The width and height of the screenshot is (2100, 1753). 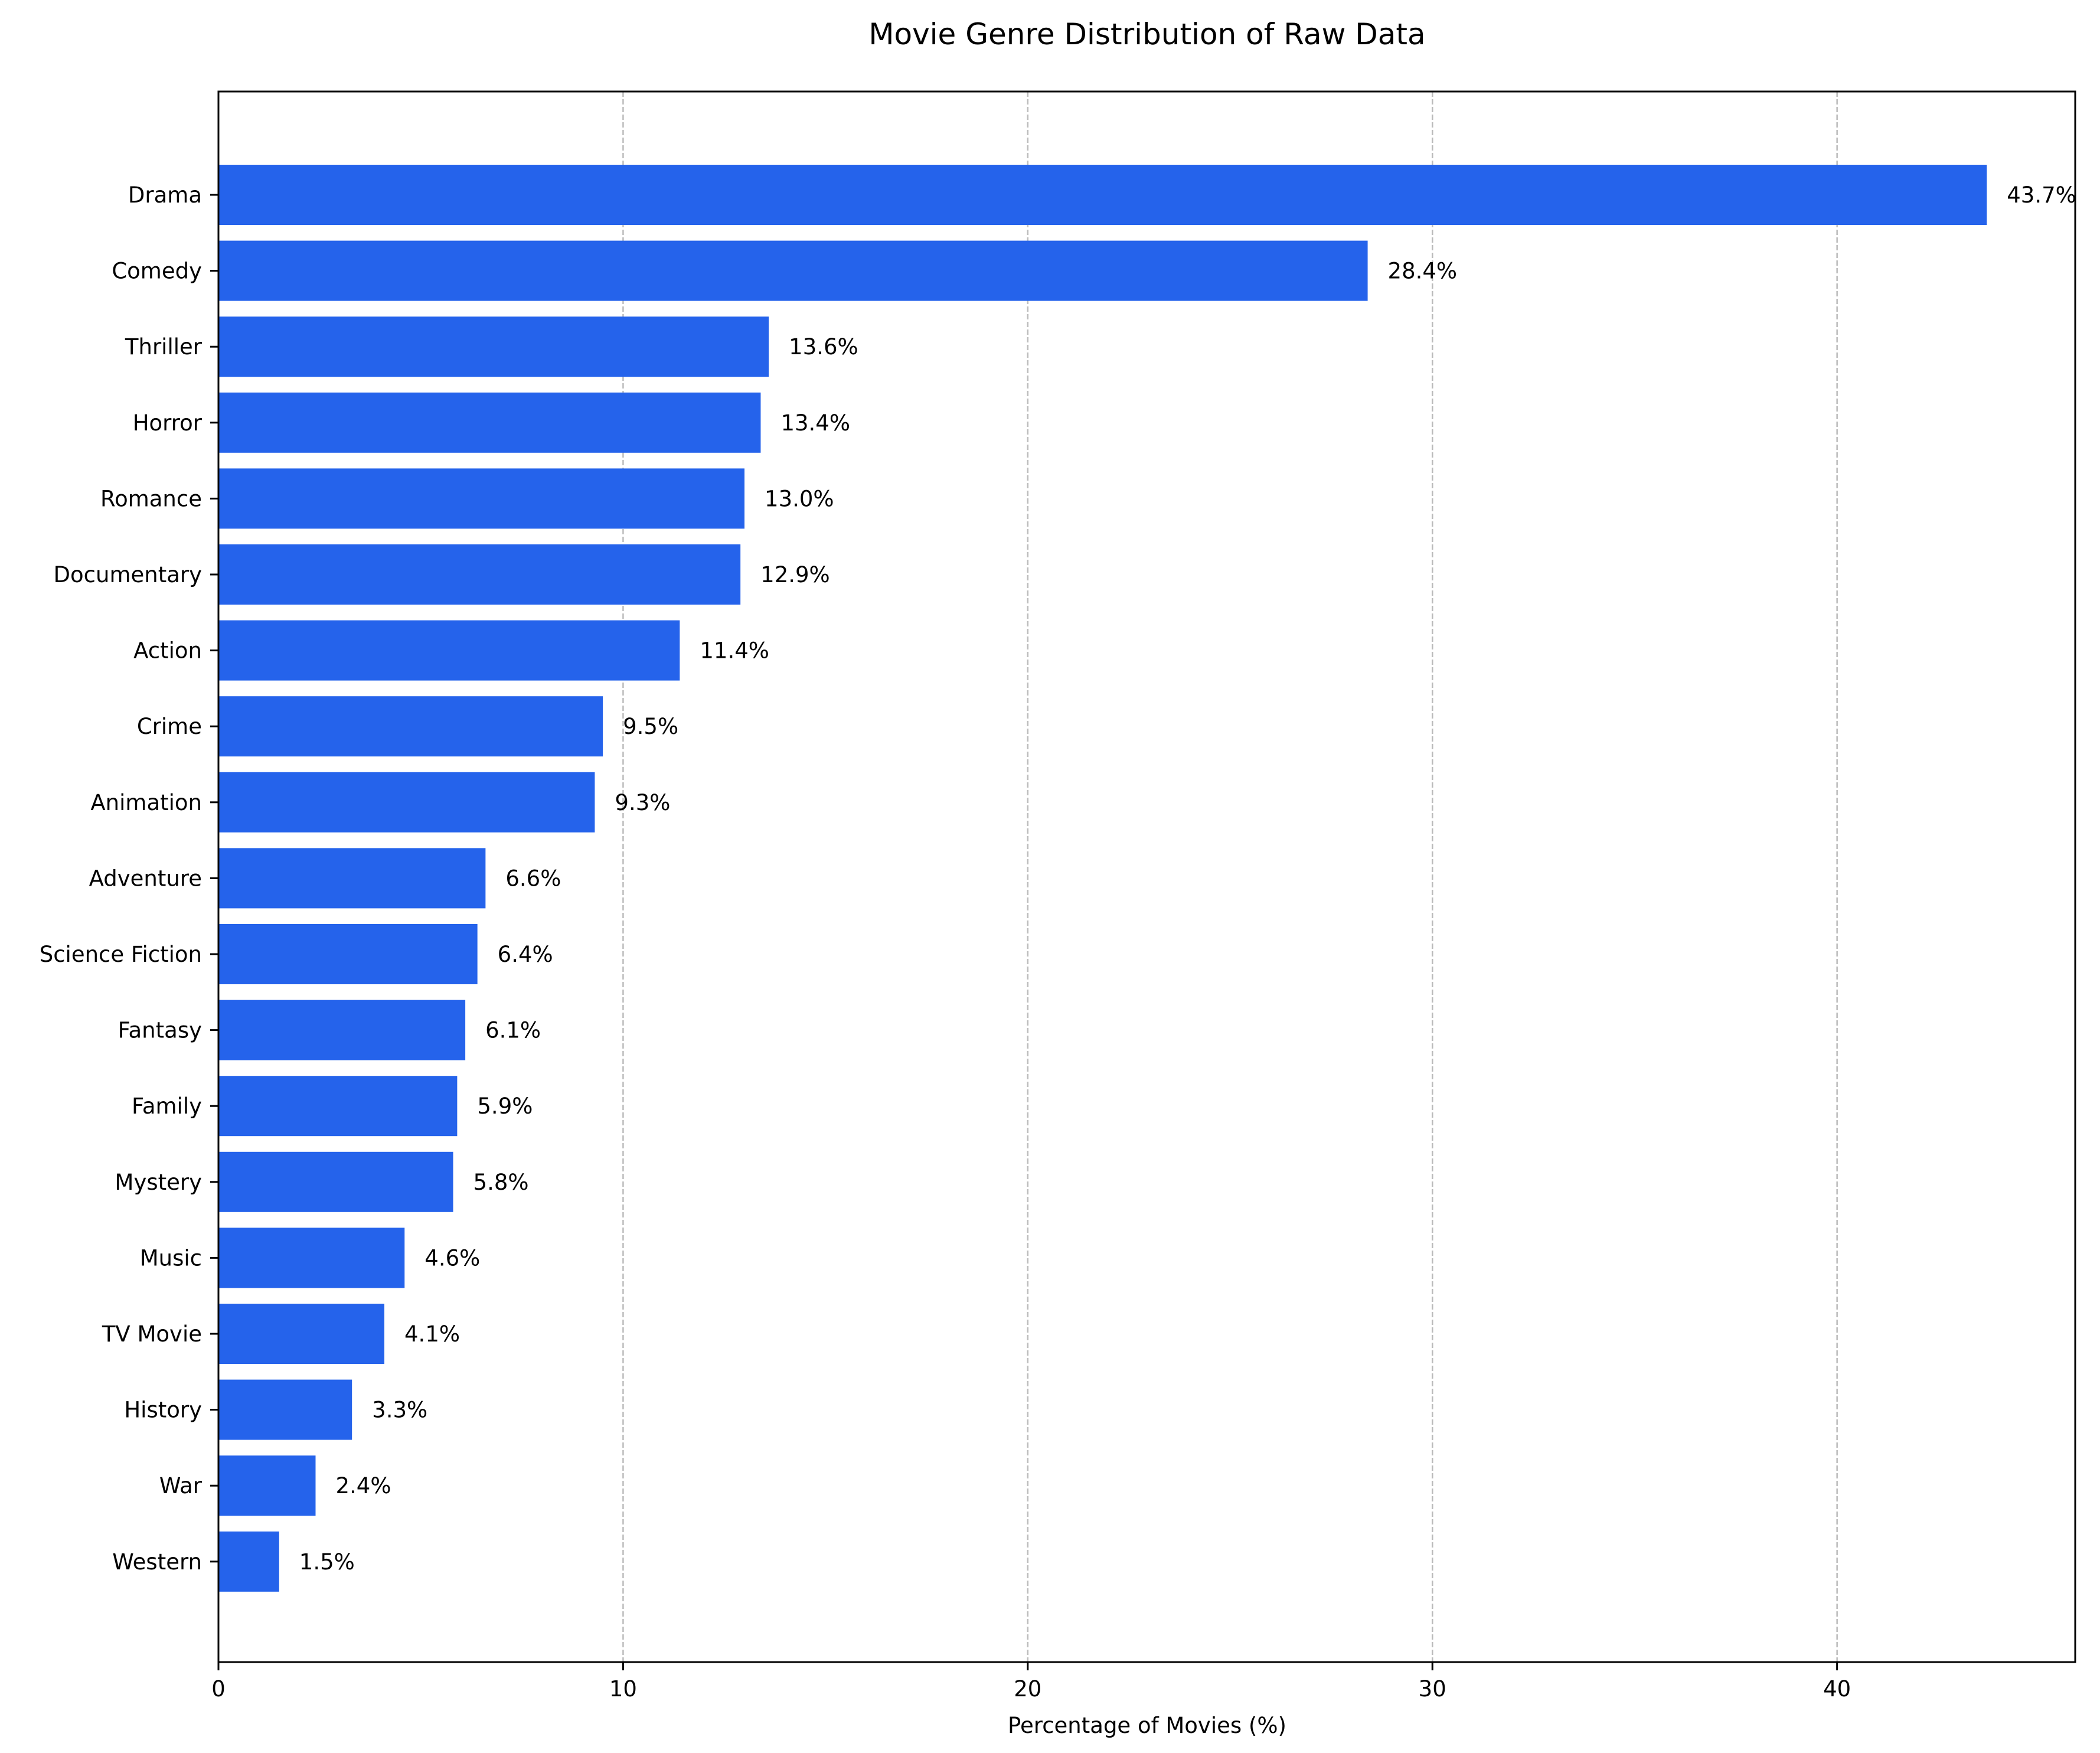 I want to click on data-label: 4.6%, so click(x=452, y=1258).